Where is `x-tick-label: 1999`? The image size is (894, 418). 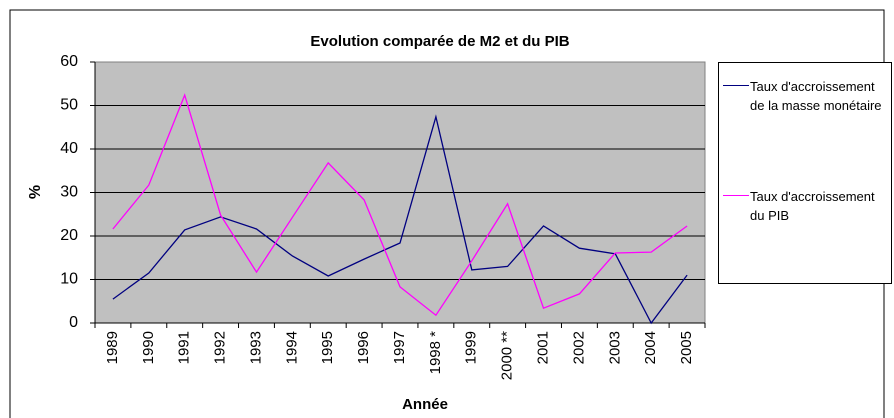
x-tick-label: 1999 is located at coordinates (471, 347).